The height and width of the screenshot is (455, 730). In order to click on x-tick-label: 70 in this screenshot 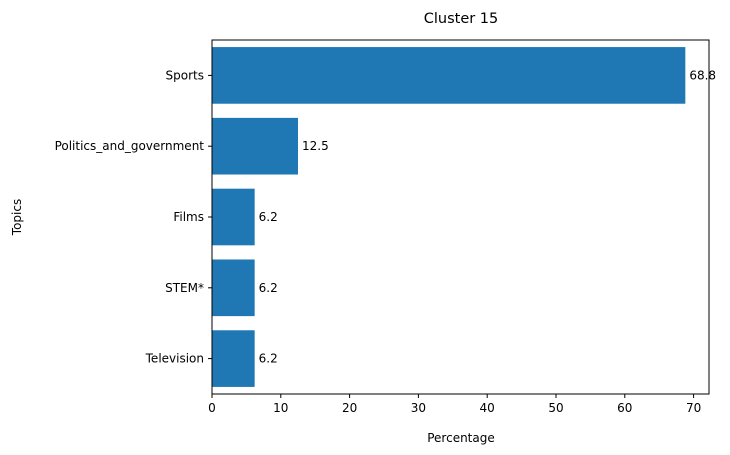, I will do `click(693, 408)`.